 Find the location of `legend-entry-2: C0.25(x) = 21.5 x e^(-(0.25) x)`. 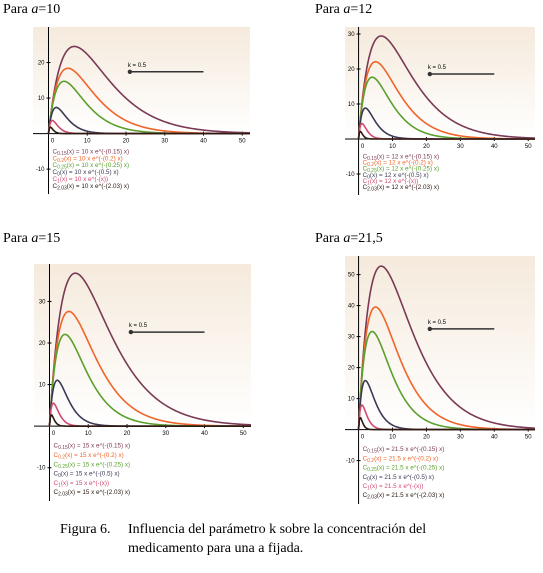

legend-entry-2: C0.25(x) = 21.5 x e^(-(0.25) x) is located at coordinates (404, 469).